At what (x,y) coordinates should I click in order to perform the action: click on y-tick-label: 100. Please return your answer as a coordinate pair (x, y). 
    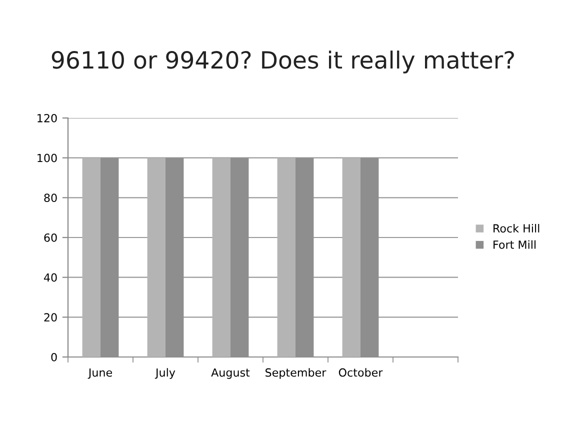
    Looking at the image, I should click on (47, 158).